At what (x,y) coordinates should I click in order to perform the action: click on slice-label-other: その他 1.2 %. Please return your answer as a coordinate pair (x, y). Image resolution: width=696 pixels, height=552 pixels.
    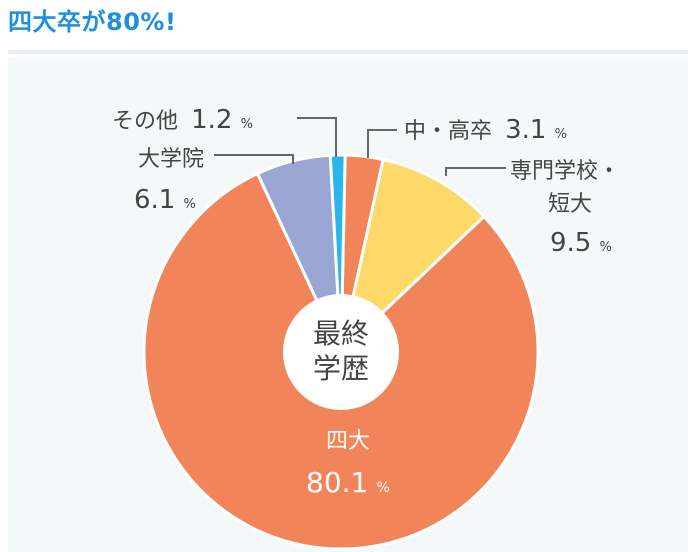
    Looking at the image, I should click on (182, 120).